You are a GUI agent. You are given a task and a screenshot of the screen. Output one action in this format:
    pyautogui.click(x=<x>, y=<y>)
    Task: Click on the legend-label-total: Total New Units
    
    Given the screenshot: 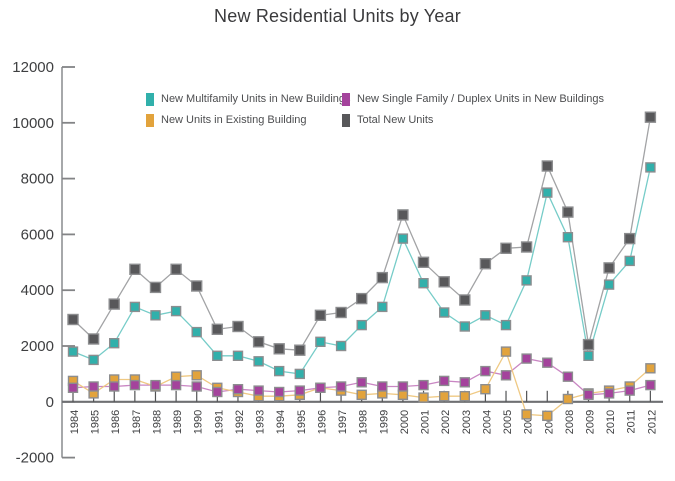 What is the action you would take?
    pyautogui.click(x=395, y=120)
    